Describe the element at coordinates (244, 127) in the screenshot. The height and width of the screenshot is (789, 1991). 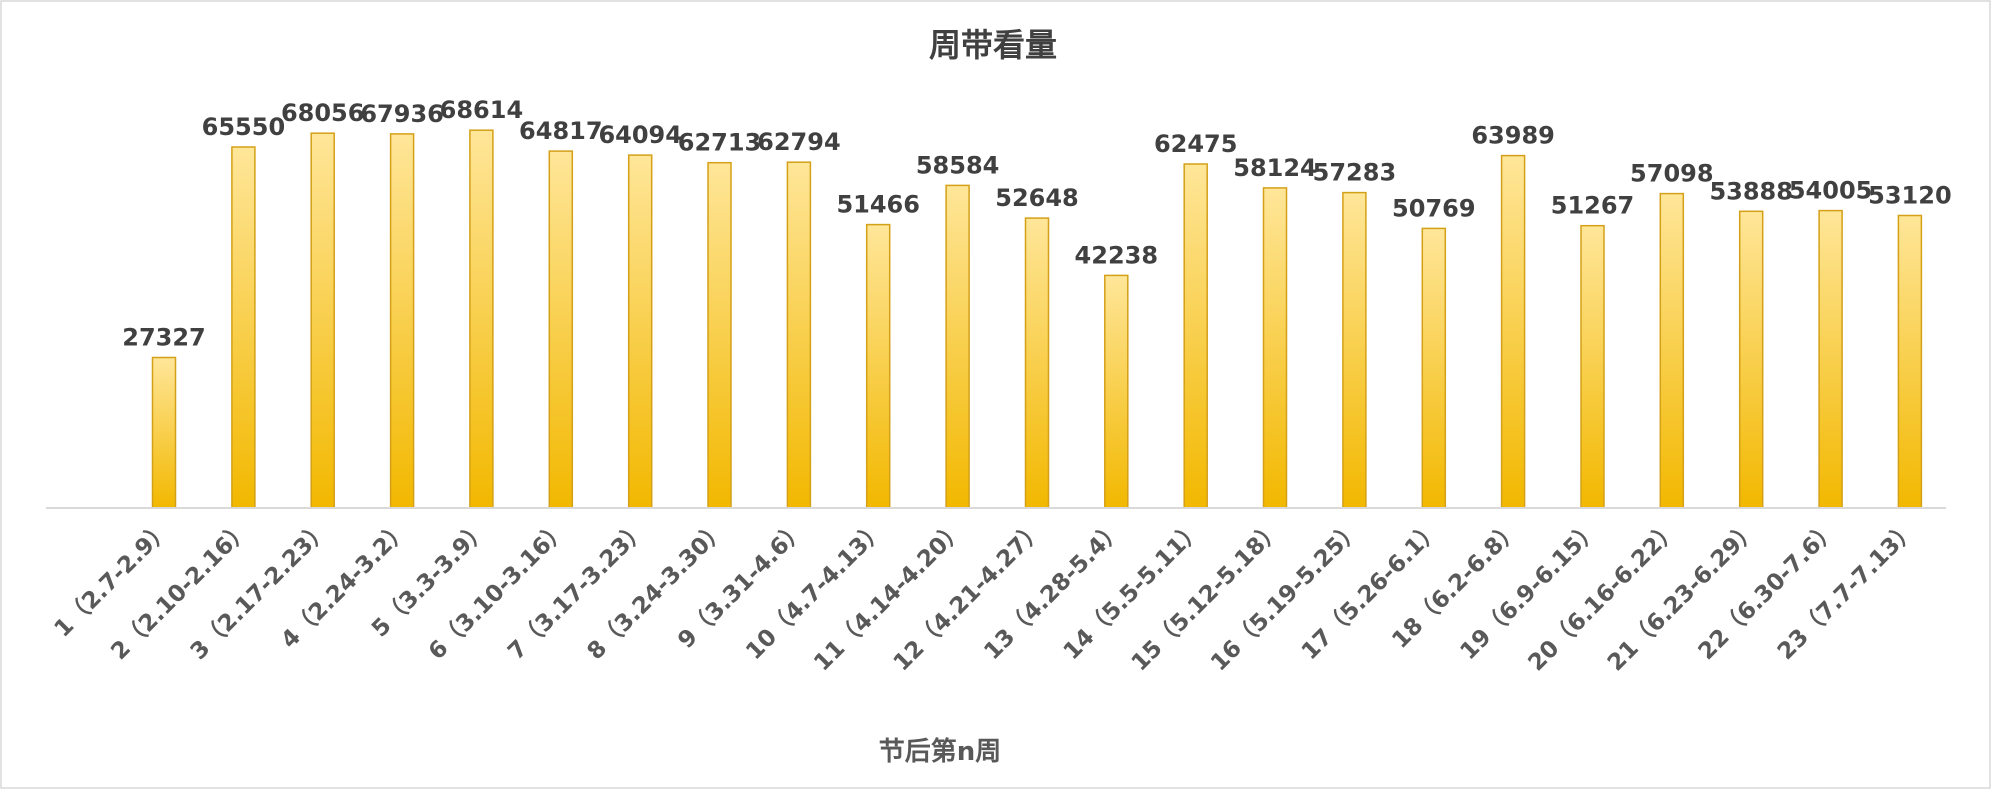
I see `data-label: 65550` at that location.